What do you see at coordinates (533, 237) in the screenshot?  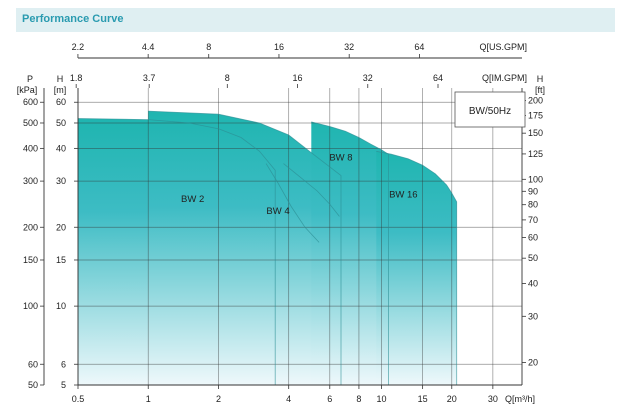 I see `h-ft-tick-label: 60` at bounding box center [533, 237].